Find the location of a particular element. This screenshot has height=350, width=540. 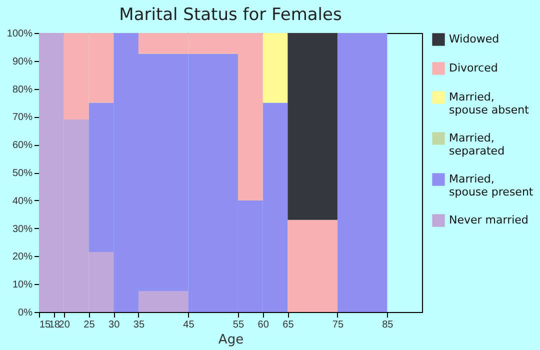

legend-label: Divorced is located at coordinates (473, 68).